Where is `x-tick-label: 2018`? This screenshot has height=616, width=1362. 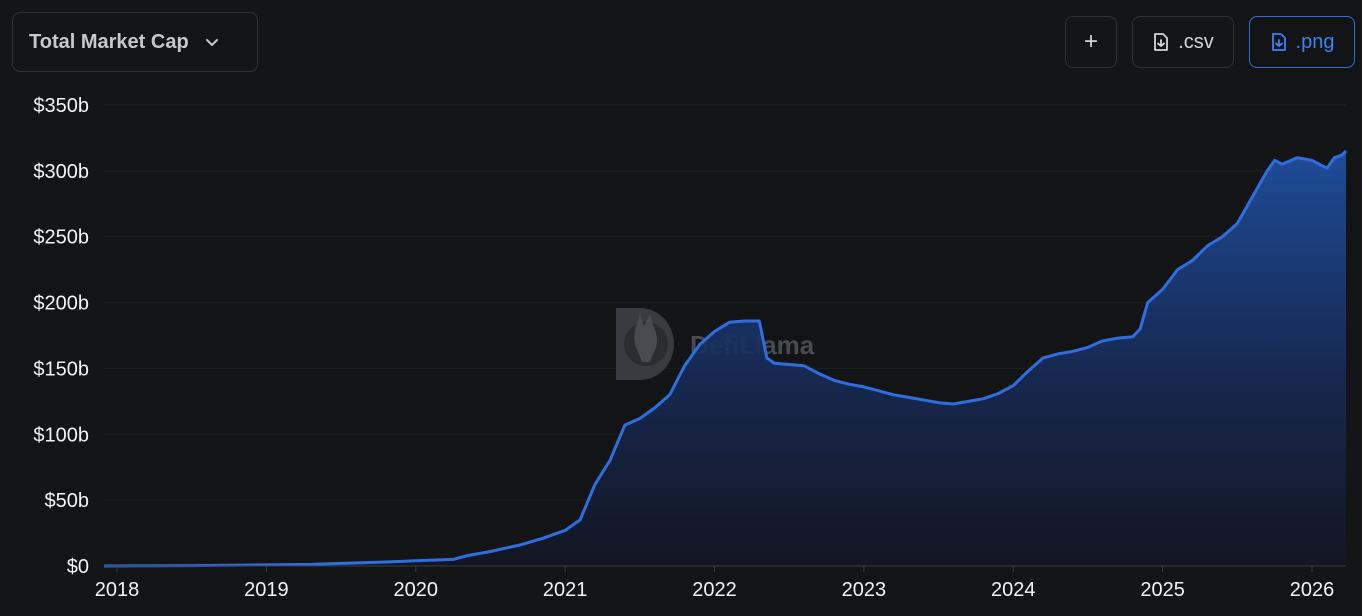 x-tick-label: 2018 is located at coordinates (117, 590).